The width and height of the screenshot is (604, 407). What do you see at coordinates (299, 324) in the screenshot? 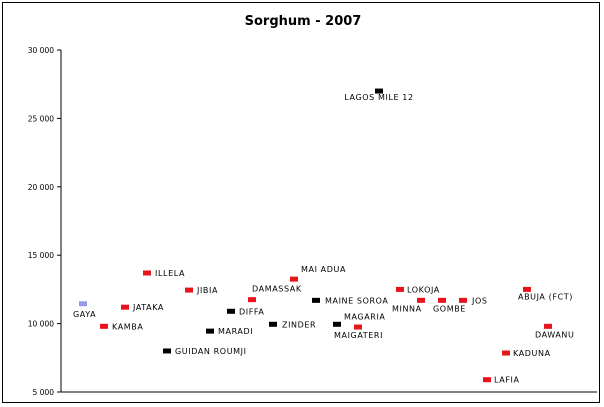
I see `point-label: ZINDER` at bounding box center [299, 324].